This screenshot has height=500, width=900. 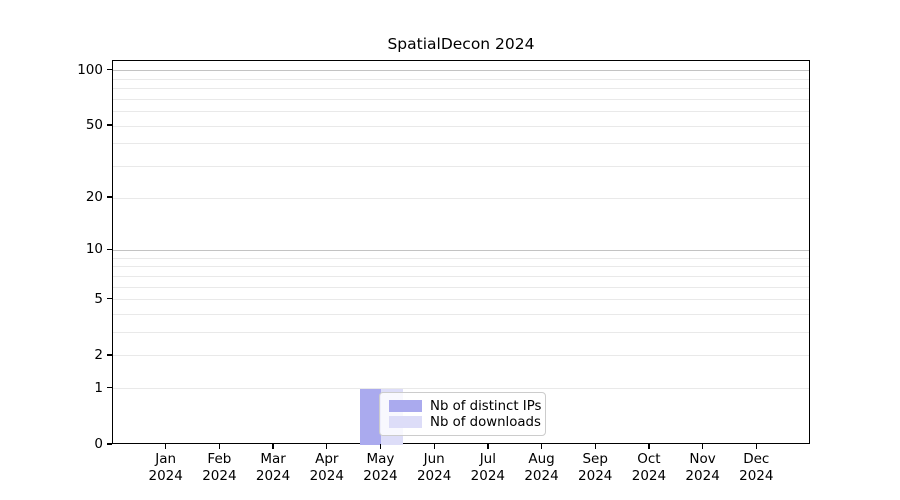 I want to click on legend-item-downloads: Nb of downloads, so click(x=465, y=422).